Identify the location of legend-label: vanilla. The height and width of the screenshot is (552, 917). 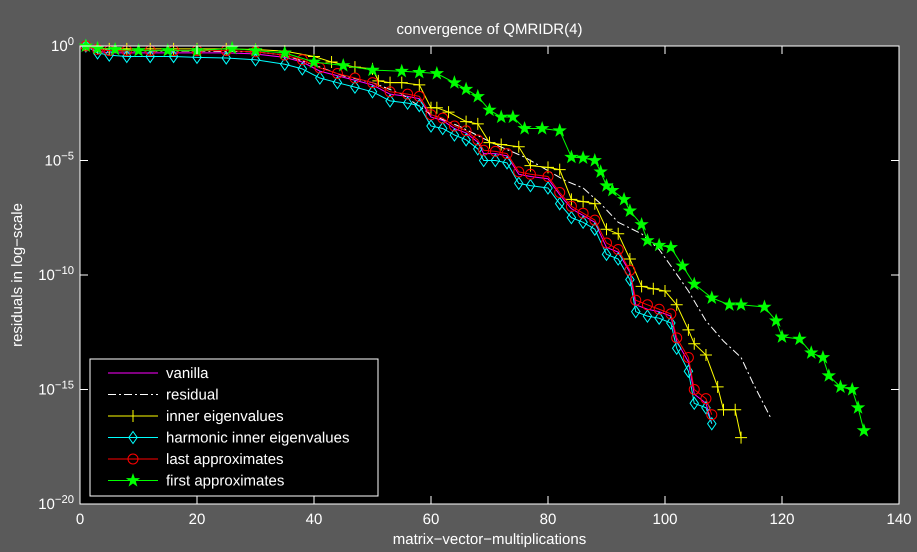
(188, 373).